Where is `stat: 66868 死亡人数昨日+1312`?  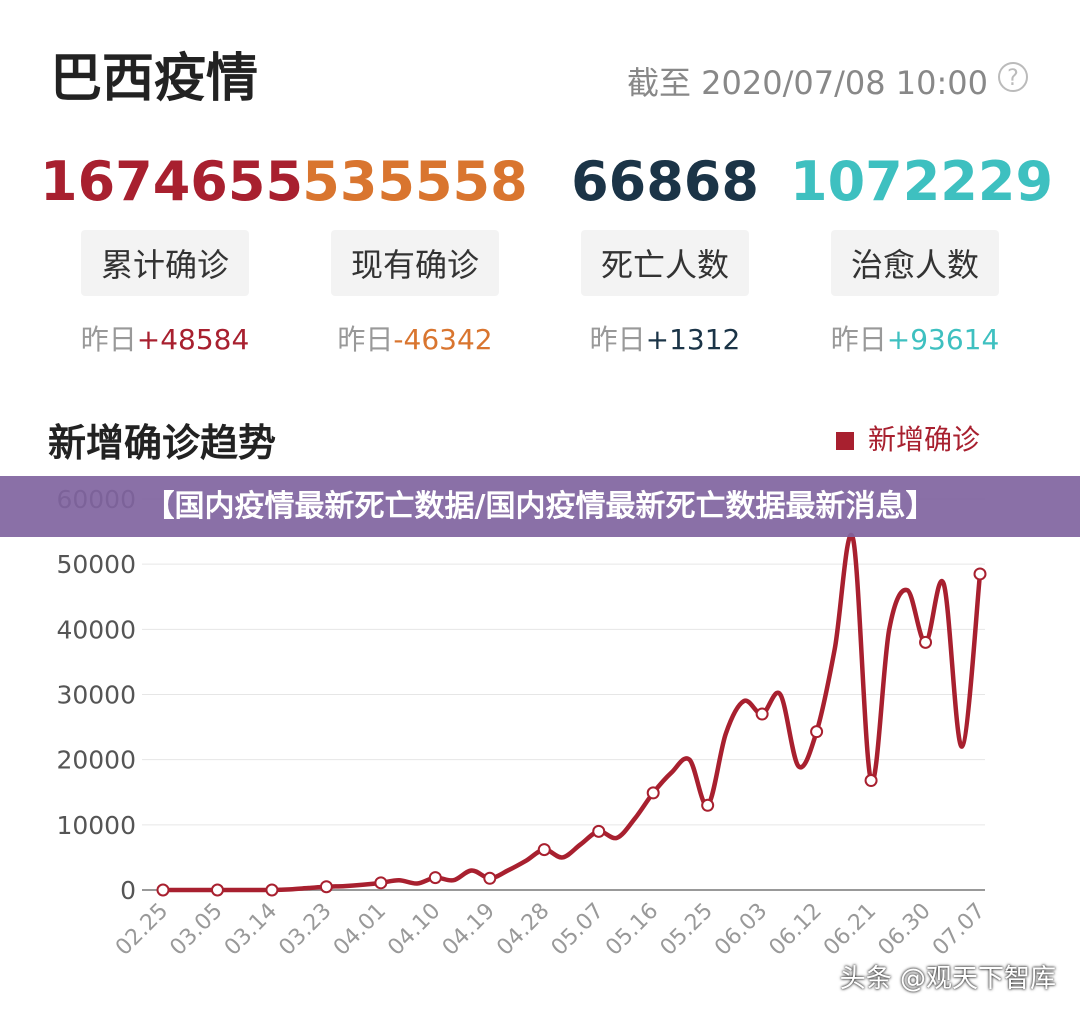 stat: 66868 死亡人数昨日+1312 is located at coordinates (665, 254).